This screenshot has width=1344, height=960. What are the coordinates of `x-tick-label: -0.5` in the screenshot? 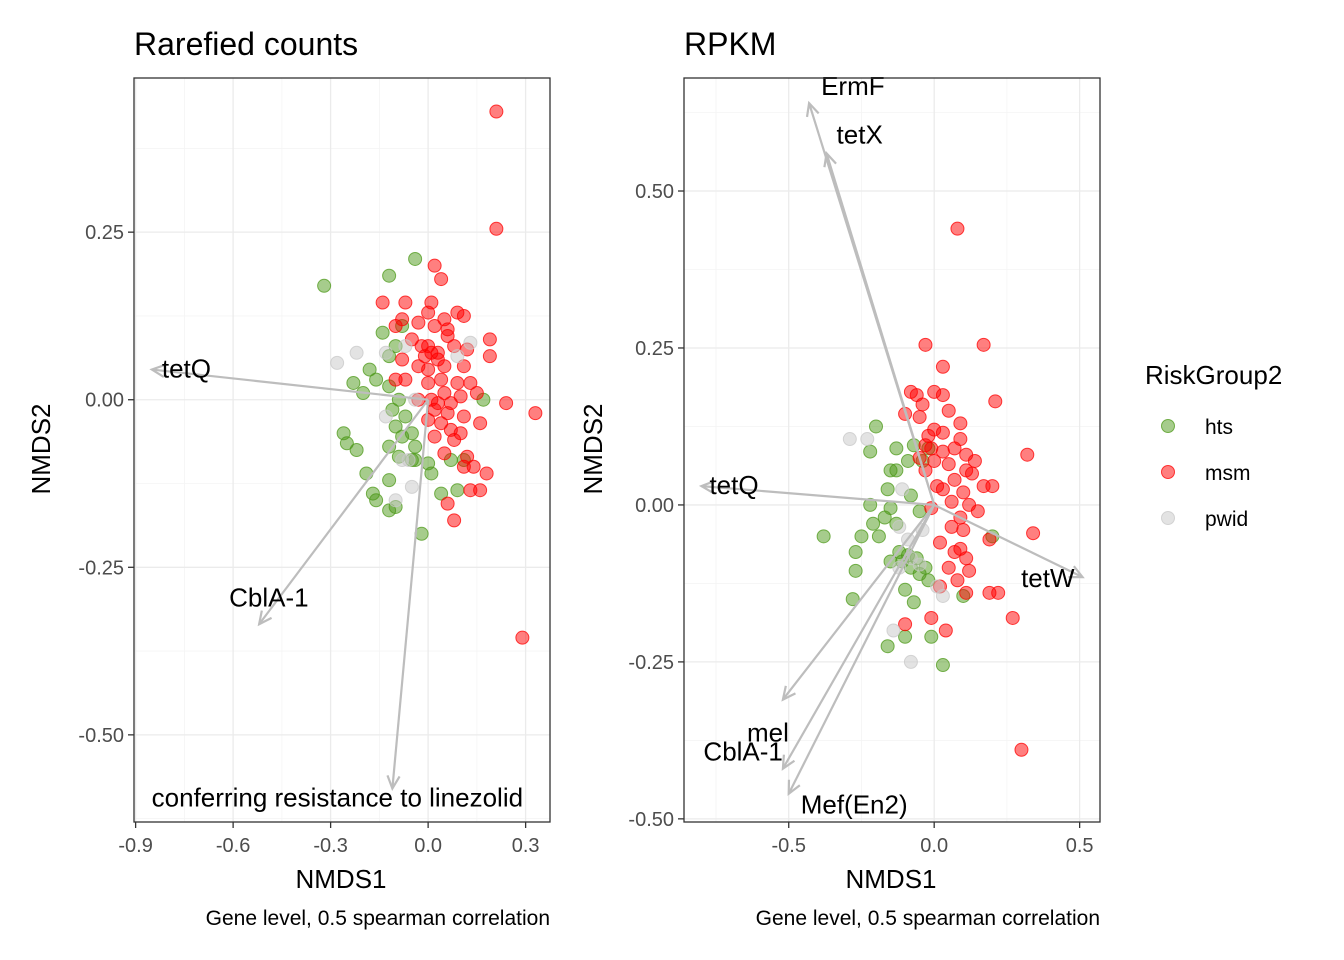 It's located at (788, 846).